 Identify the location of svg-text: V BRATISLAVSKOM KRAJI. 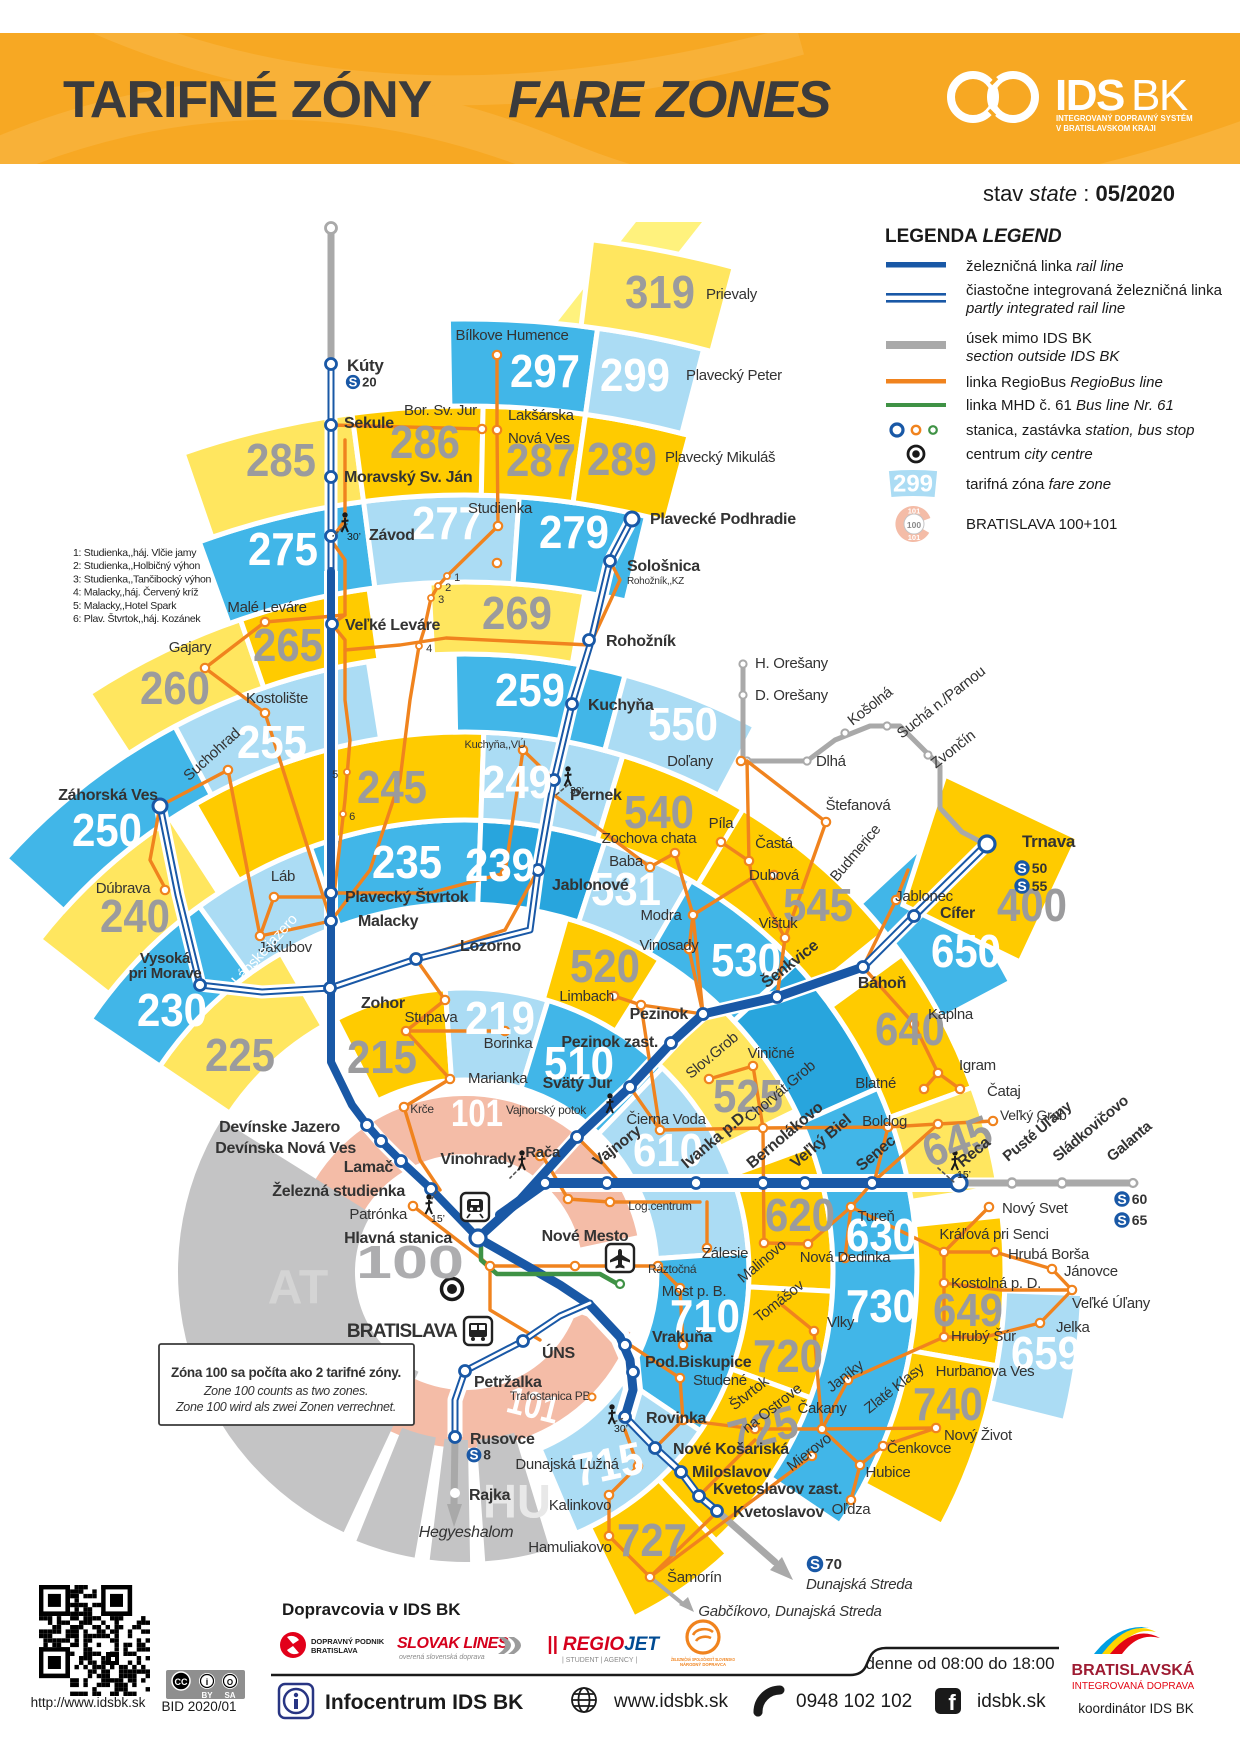
(1106, 128).